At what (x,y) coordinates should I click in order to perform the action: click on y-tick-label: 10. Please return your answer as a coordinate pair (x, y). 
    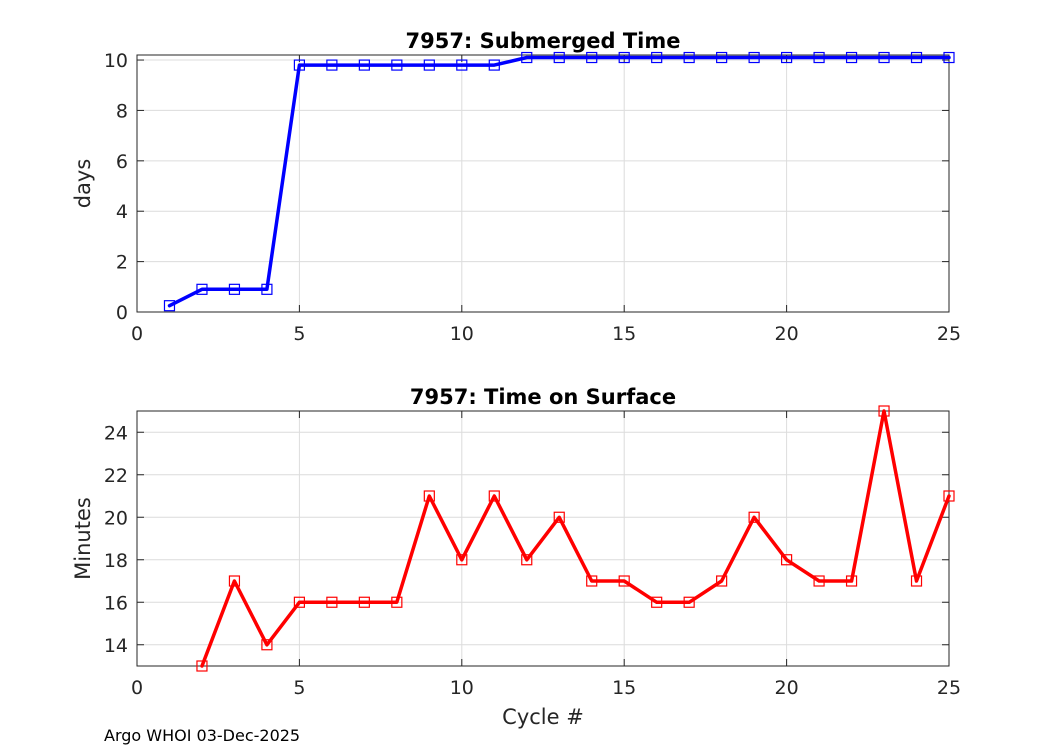
    Looking at the image, I should click on (116, 61).